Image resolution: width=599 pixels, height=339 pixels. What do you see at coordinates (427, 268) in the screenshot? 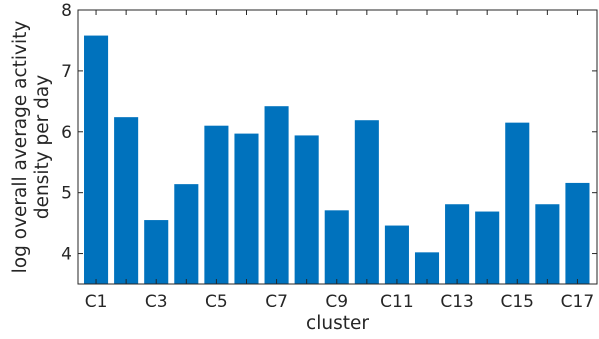
I see `bar-c12` at bounding box center [427, 268].